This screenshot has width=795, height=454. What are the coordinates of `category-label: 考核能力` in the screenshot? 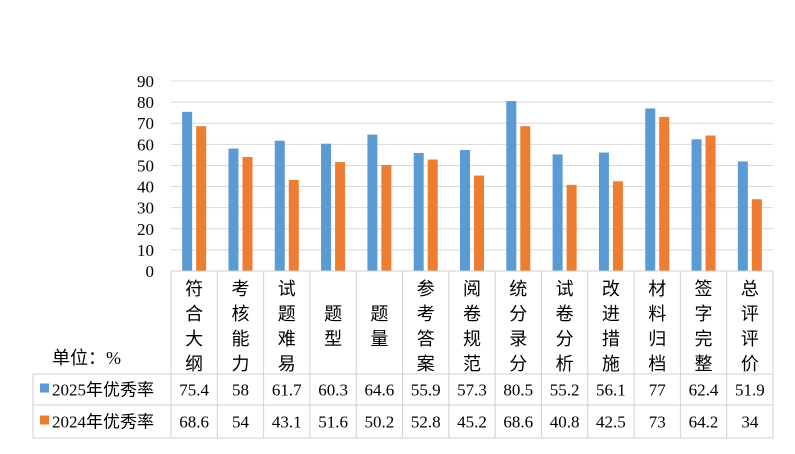 It's located at (240, 326).